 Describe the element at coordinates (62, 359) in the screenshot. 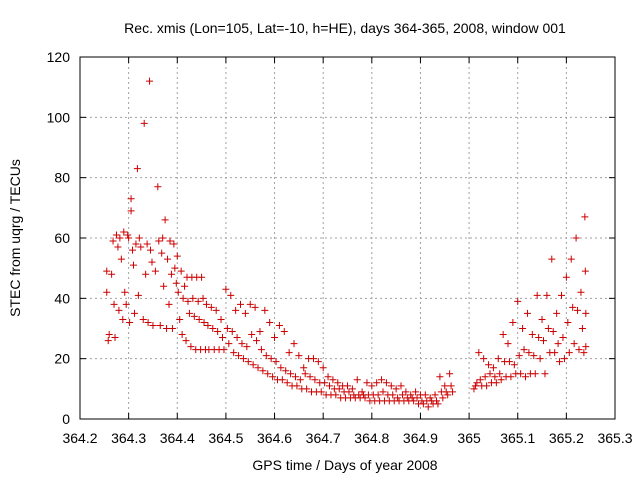

I see `y-tick-label: 20` at that location.